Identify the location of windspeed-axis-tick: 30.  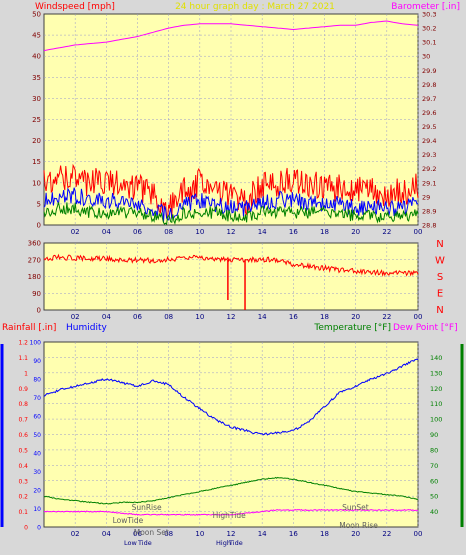
(36, 99).